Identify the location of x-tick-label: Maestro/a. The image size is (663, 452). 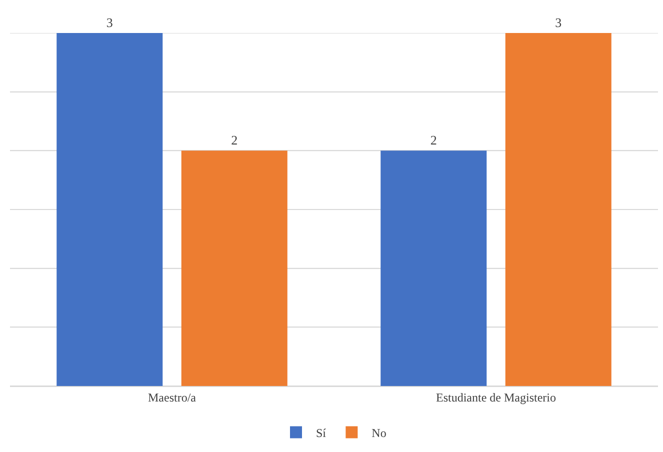
(172, 397).